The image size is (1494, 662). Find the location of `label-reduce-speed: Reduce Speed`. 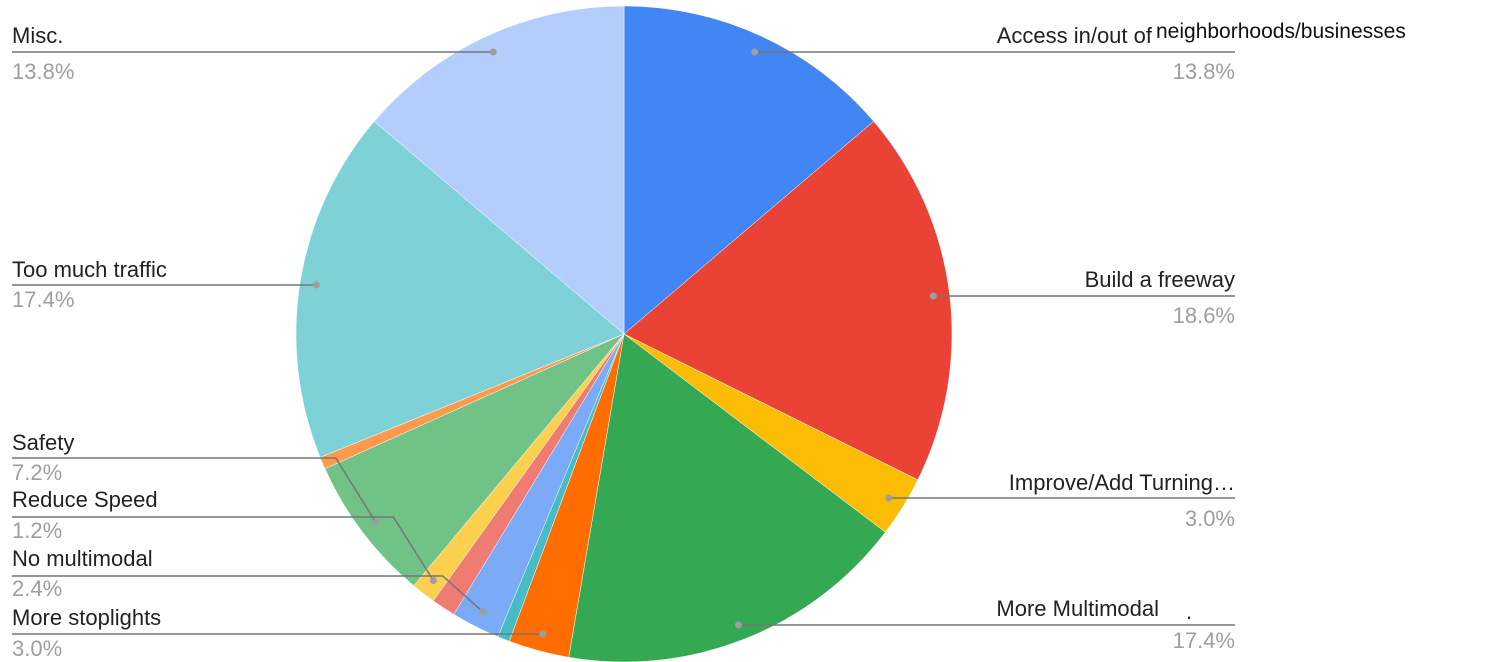

label-reduce-speed: Reduce Speed is located at coordinates (85, 499).